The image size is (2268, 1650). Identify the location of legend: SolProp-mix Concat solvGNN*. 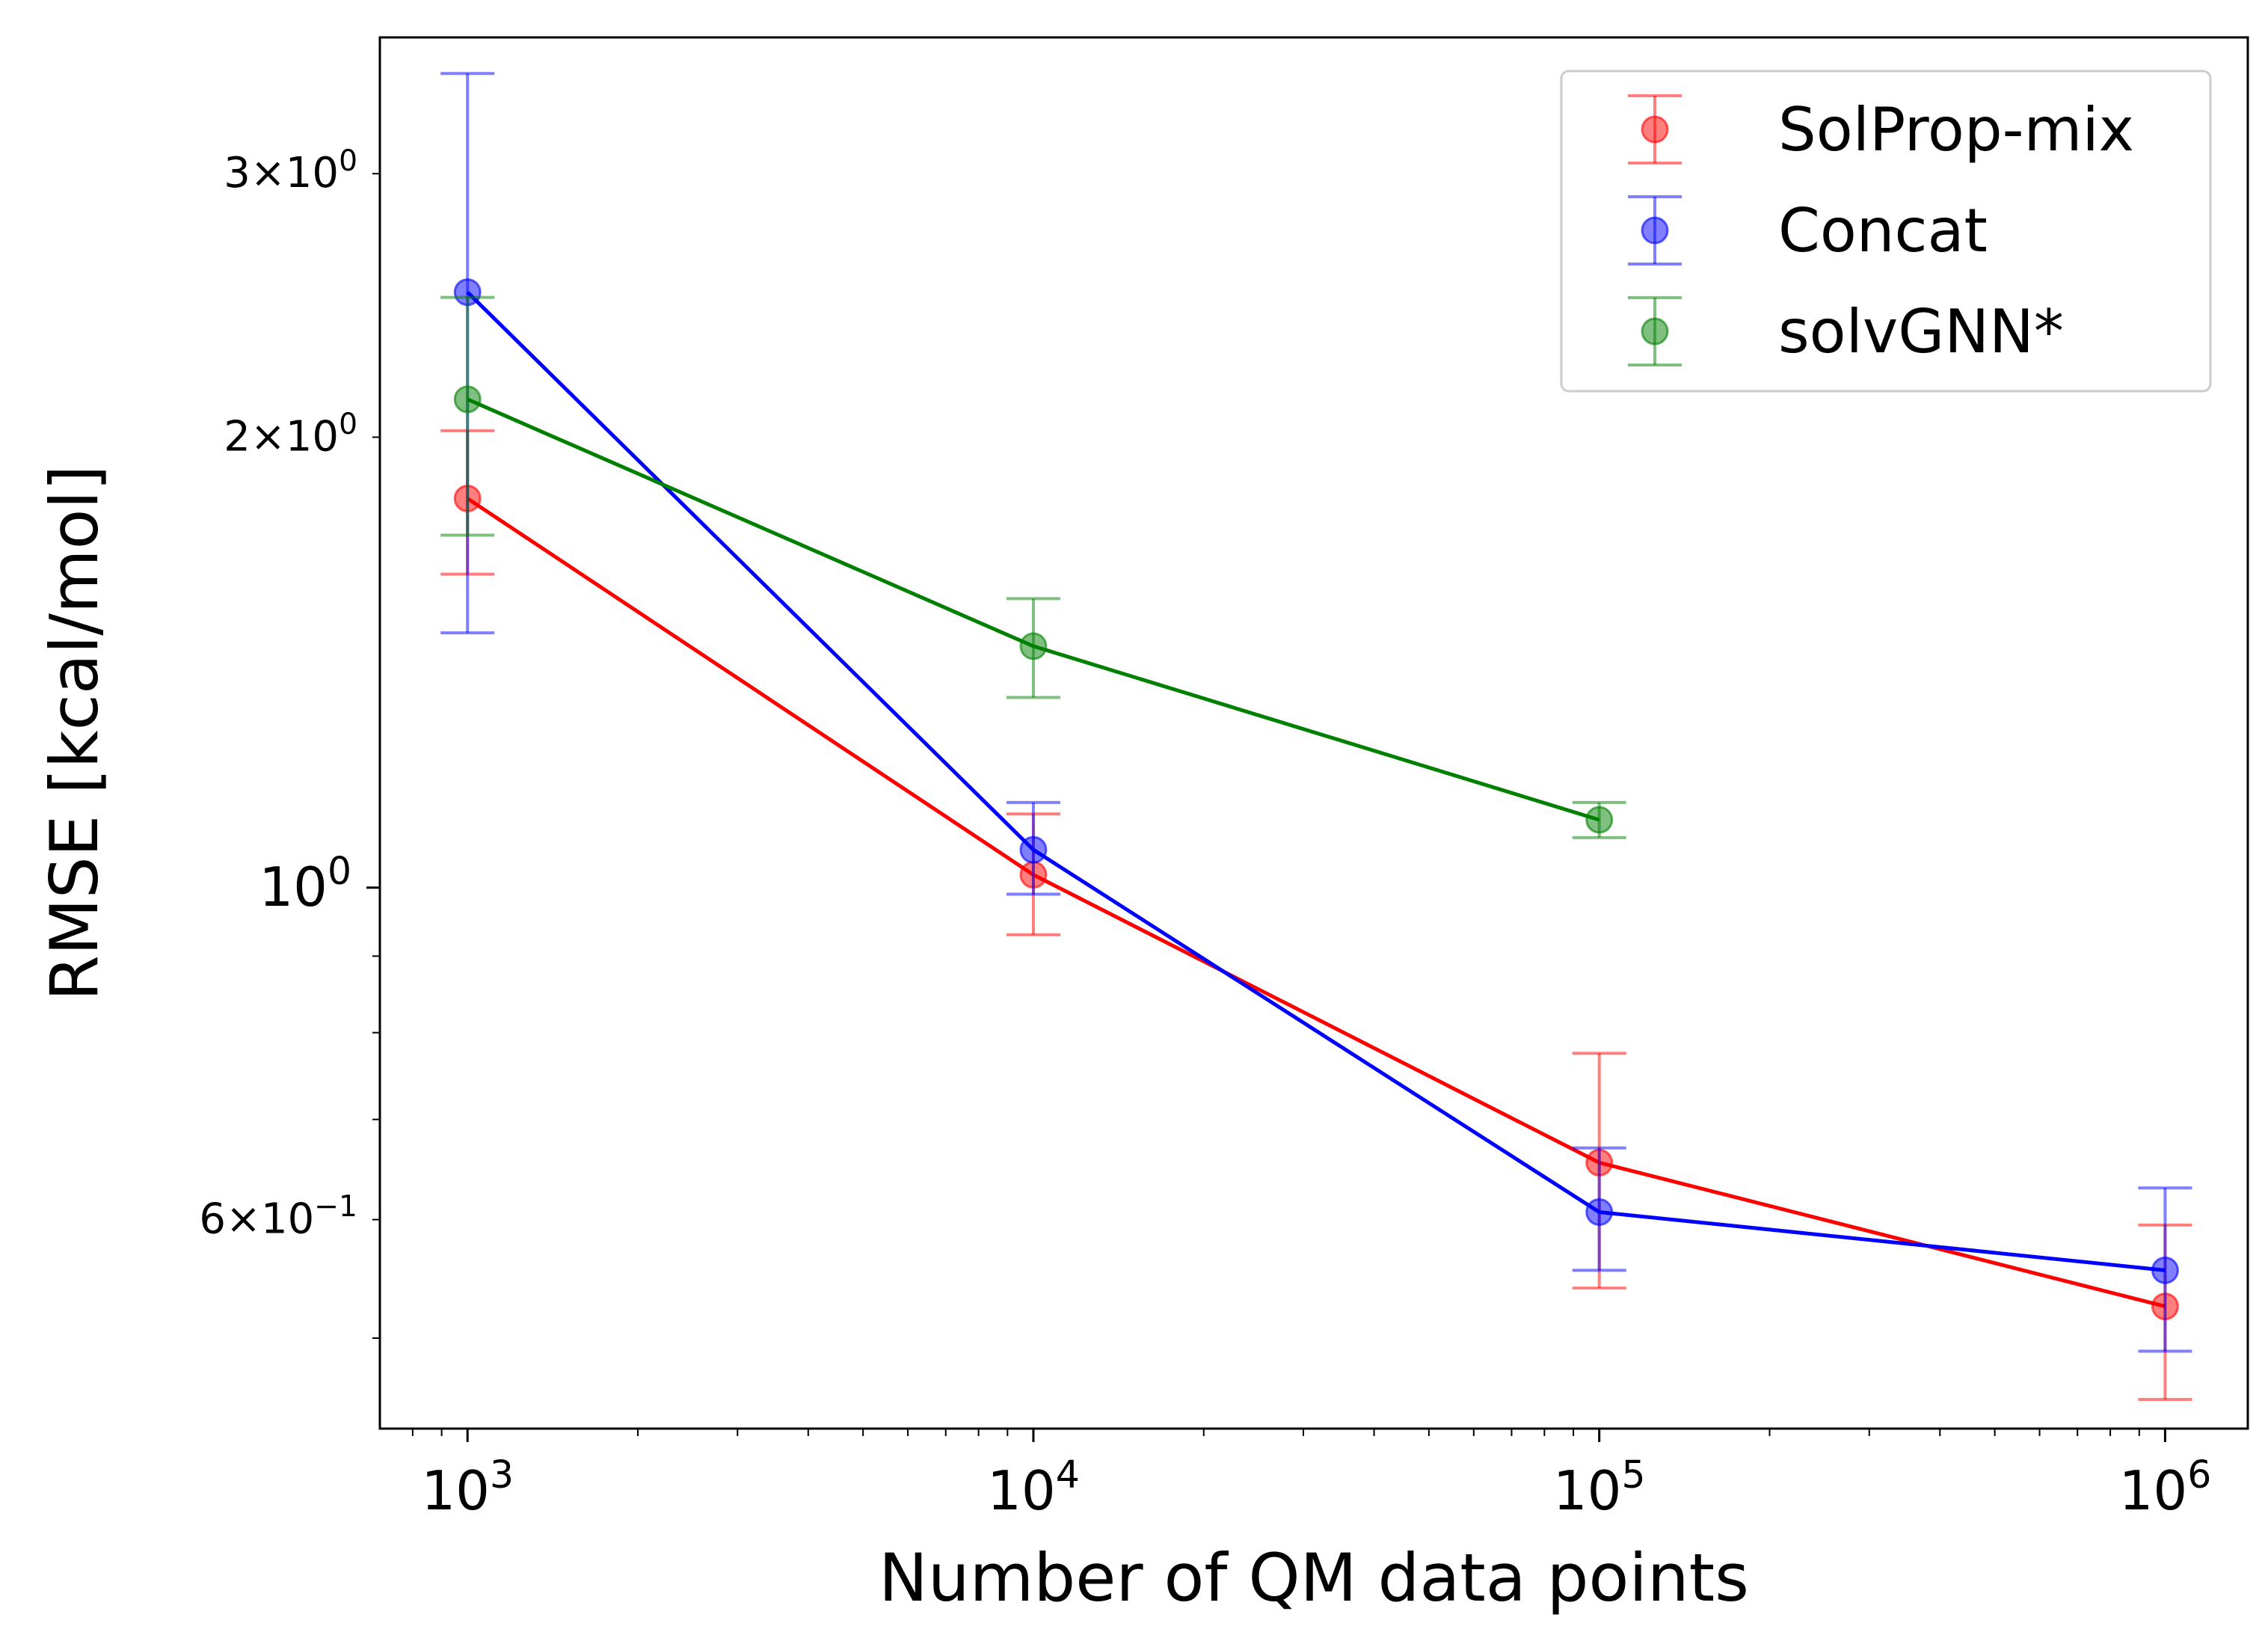
(1886, 231).